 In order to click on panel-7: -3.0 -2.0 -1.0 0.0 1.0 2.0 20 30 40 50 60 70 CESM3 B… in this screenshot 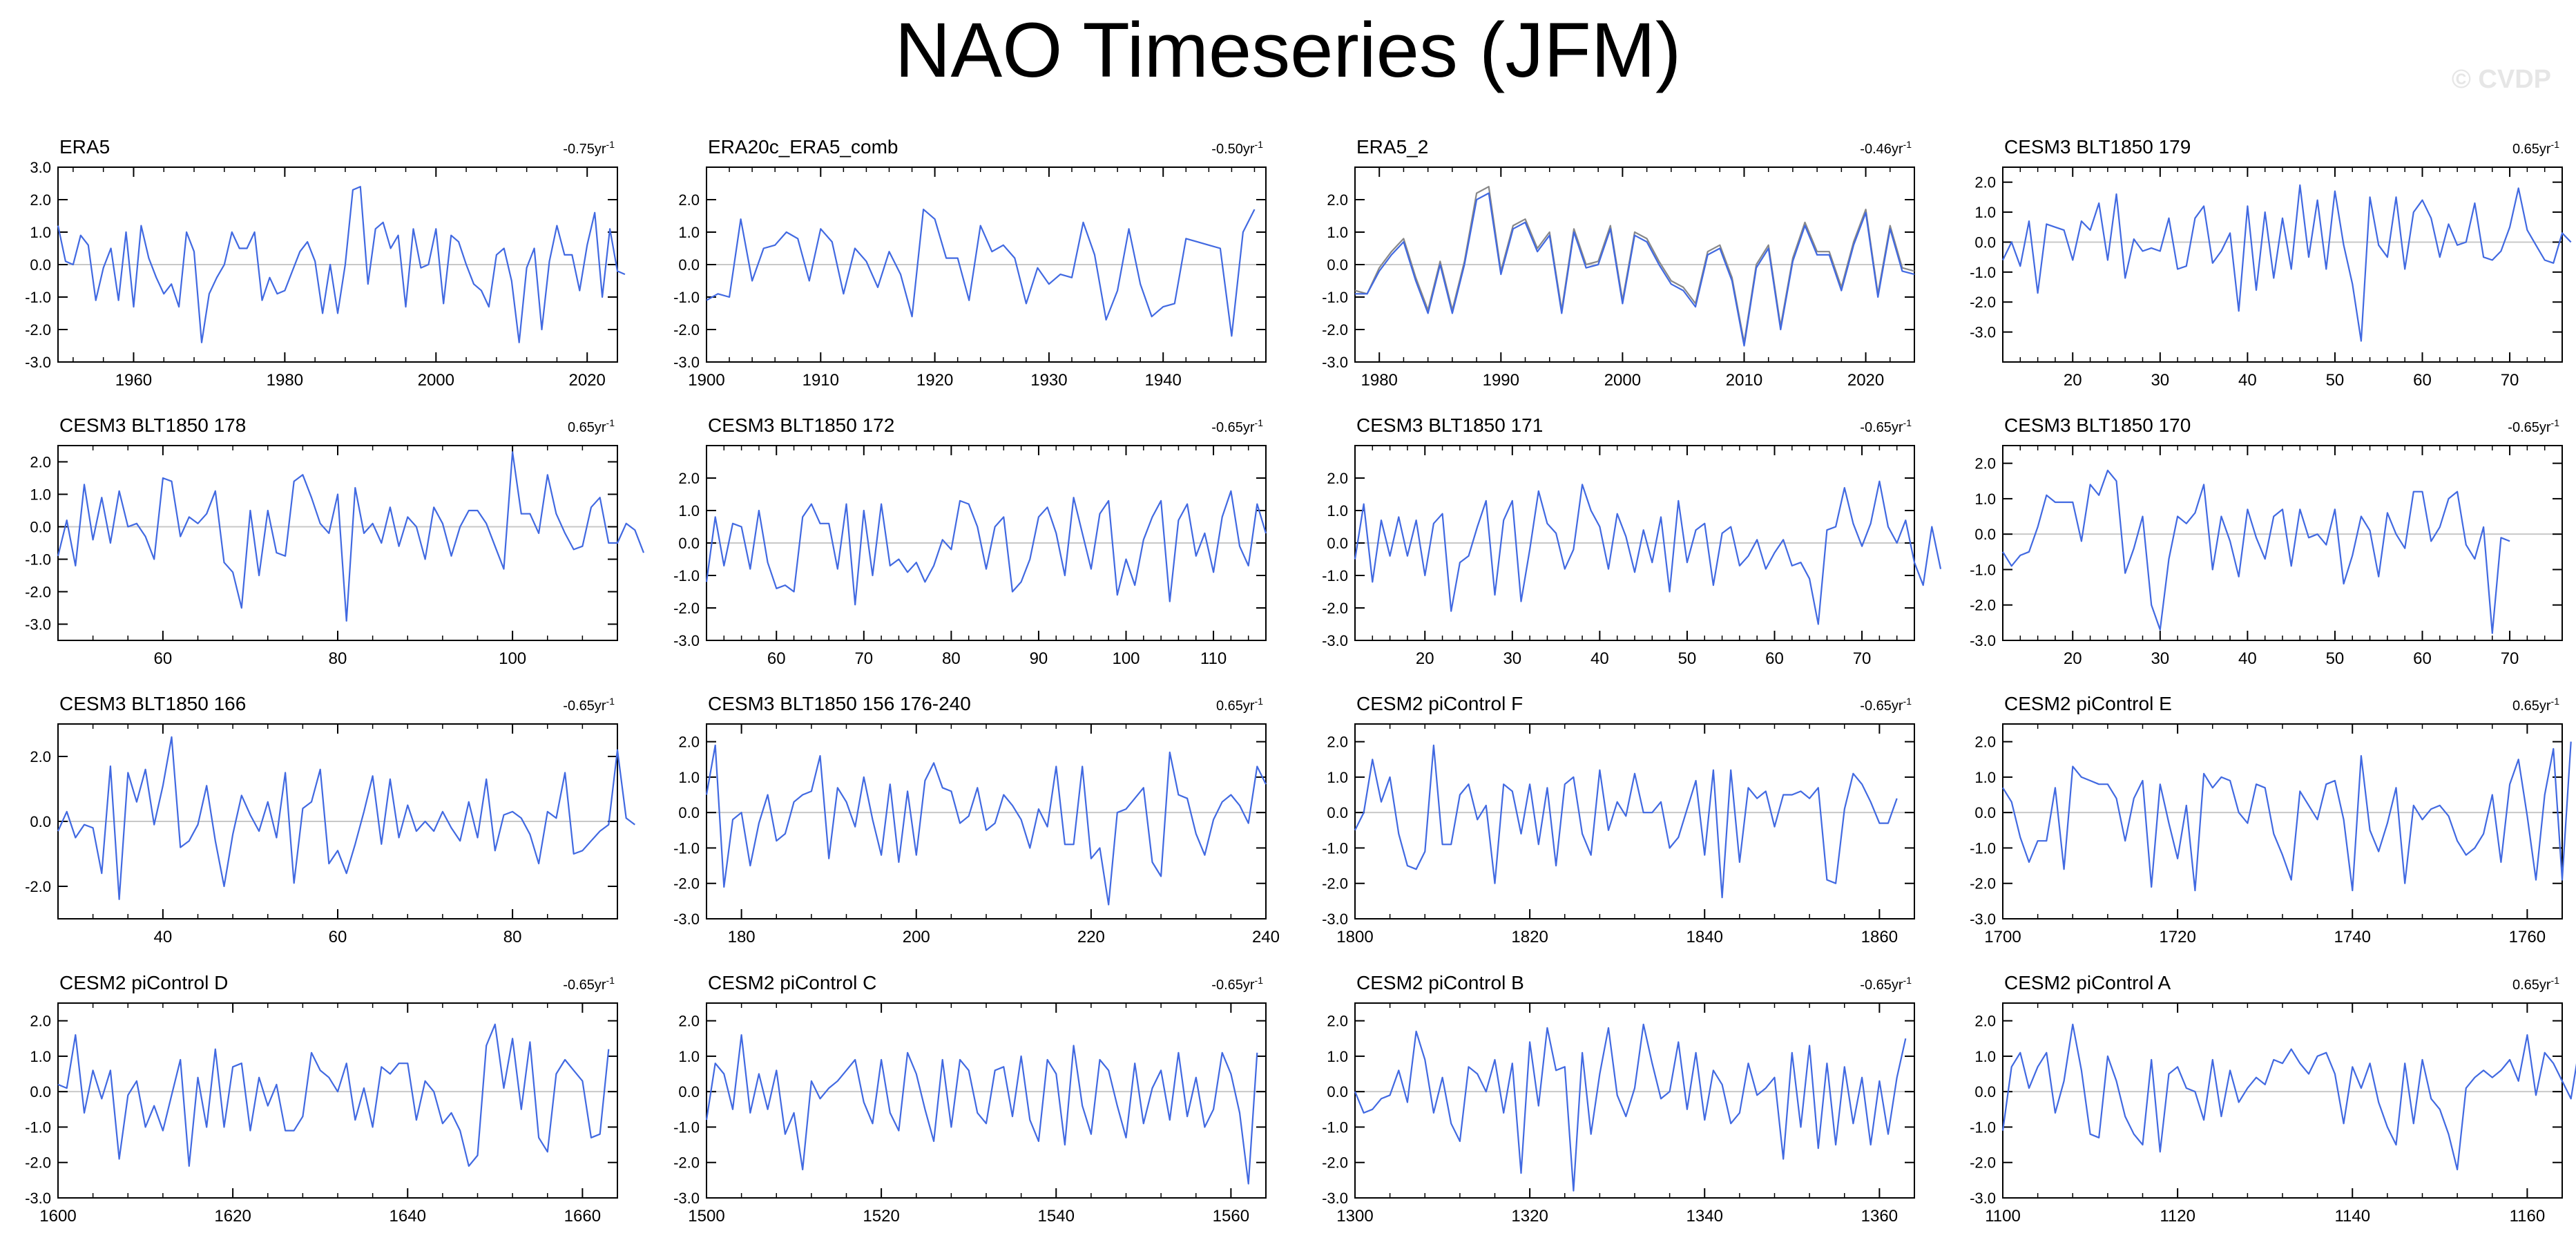, I will do `click(1632, 541)`.